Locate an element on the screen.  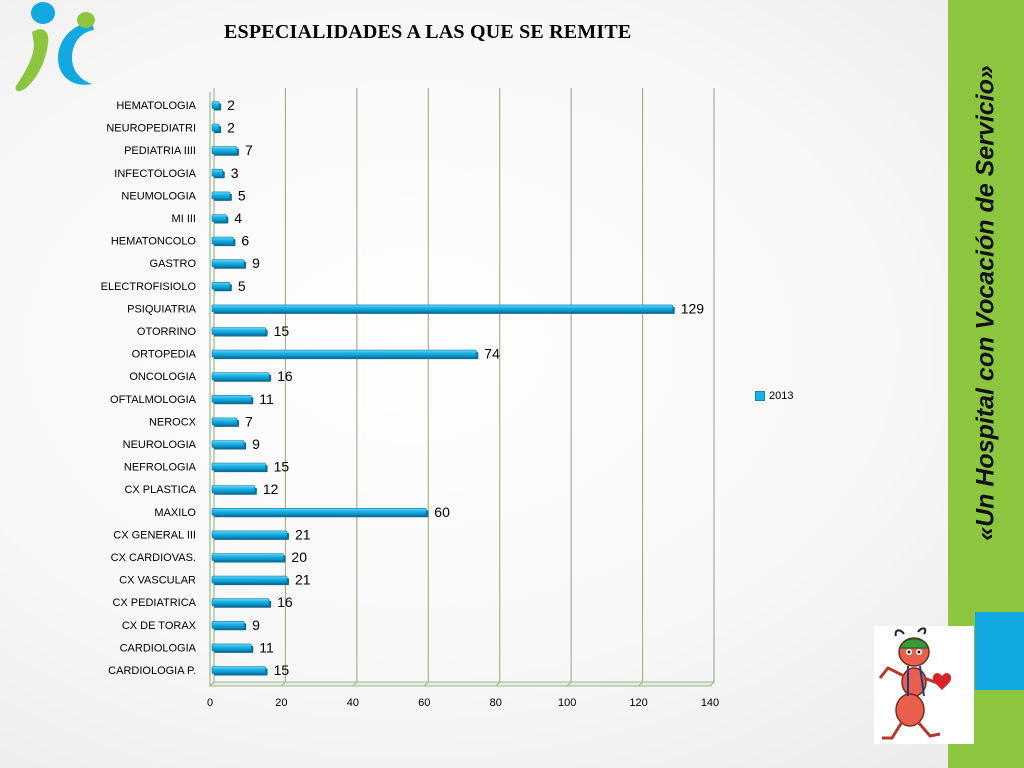
data-label: 4 is located at coordinates (238, 218).